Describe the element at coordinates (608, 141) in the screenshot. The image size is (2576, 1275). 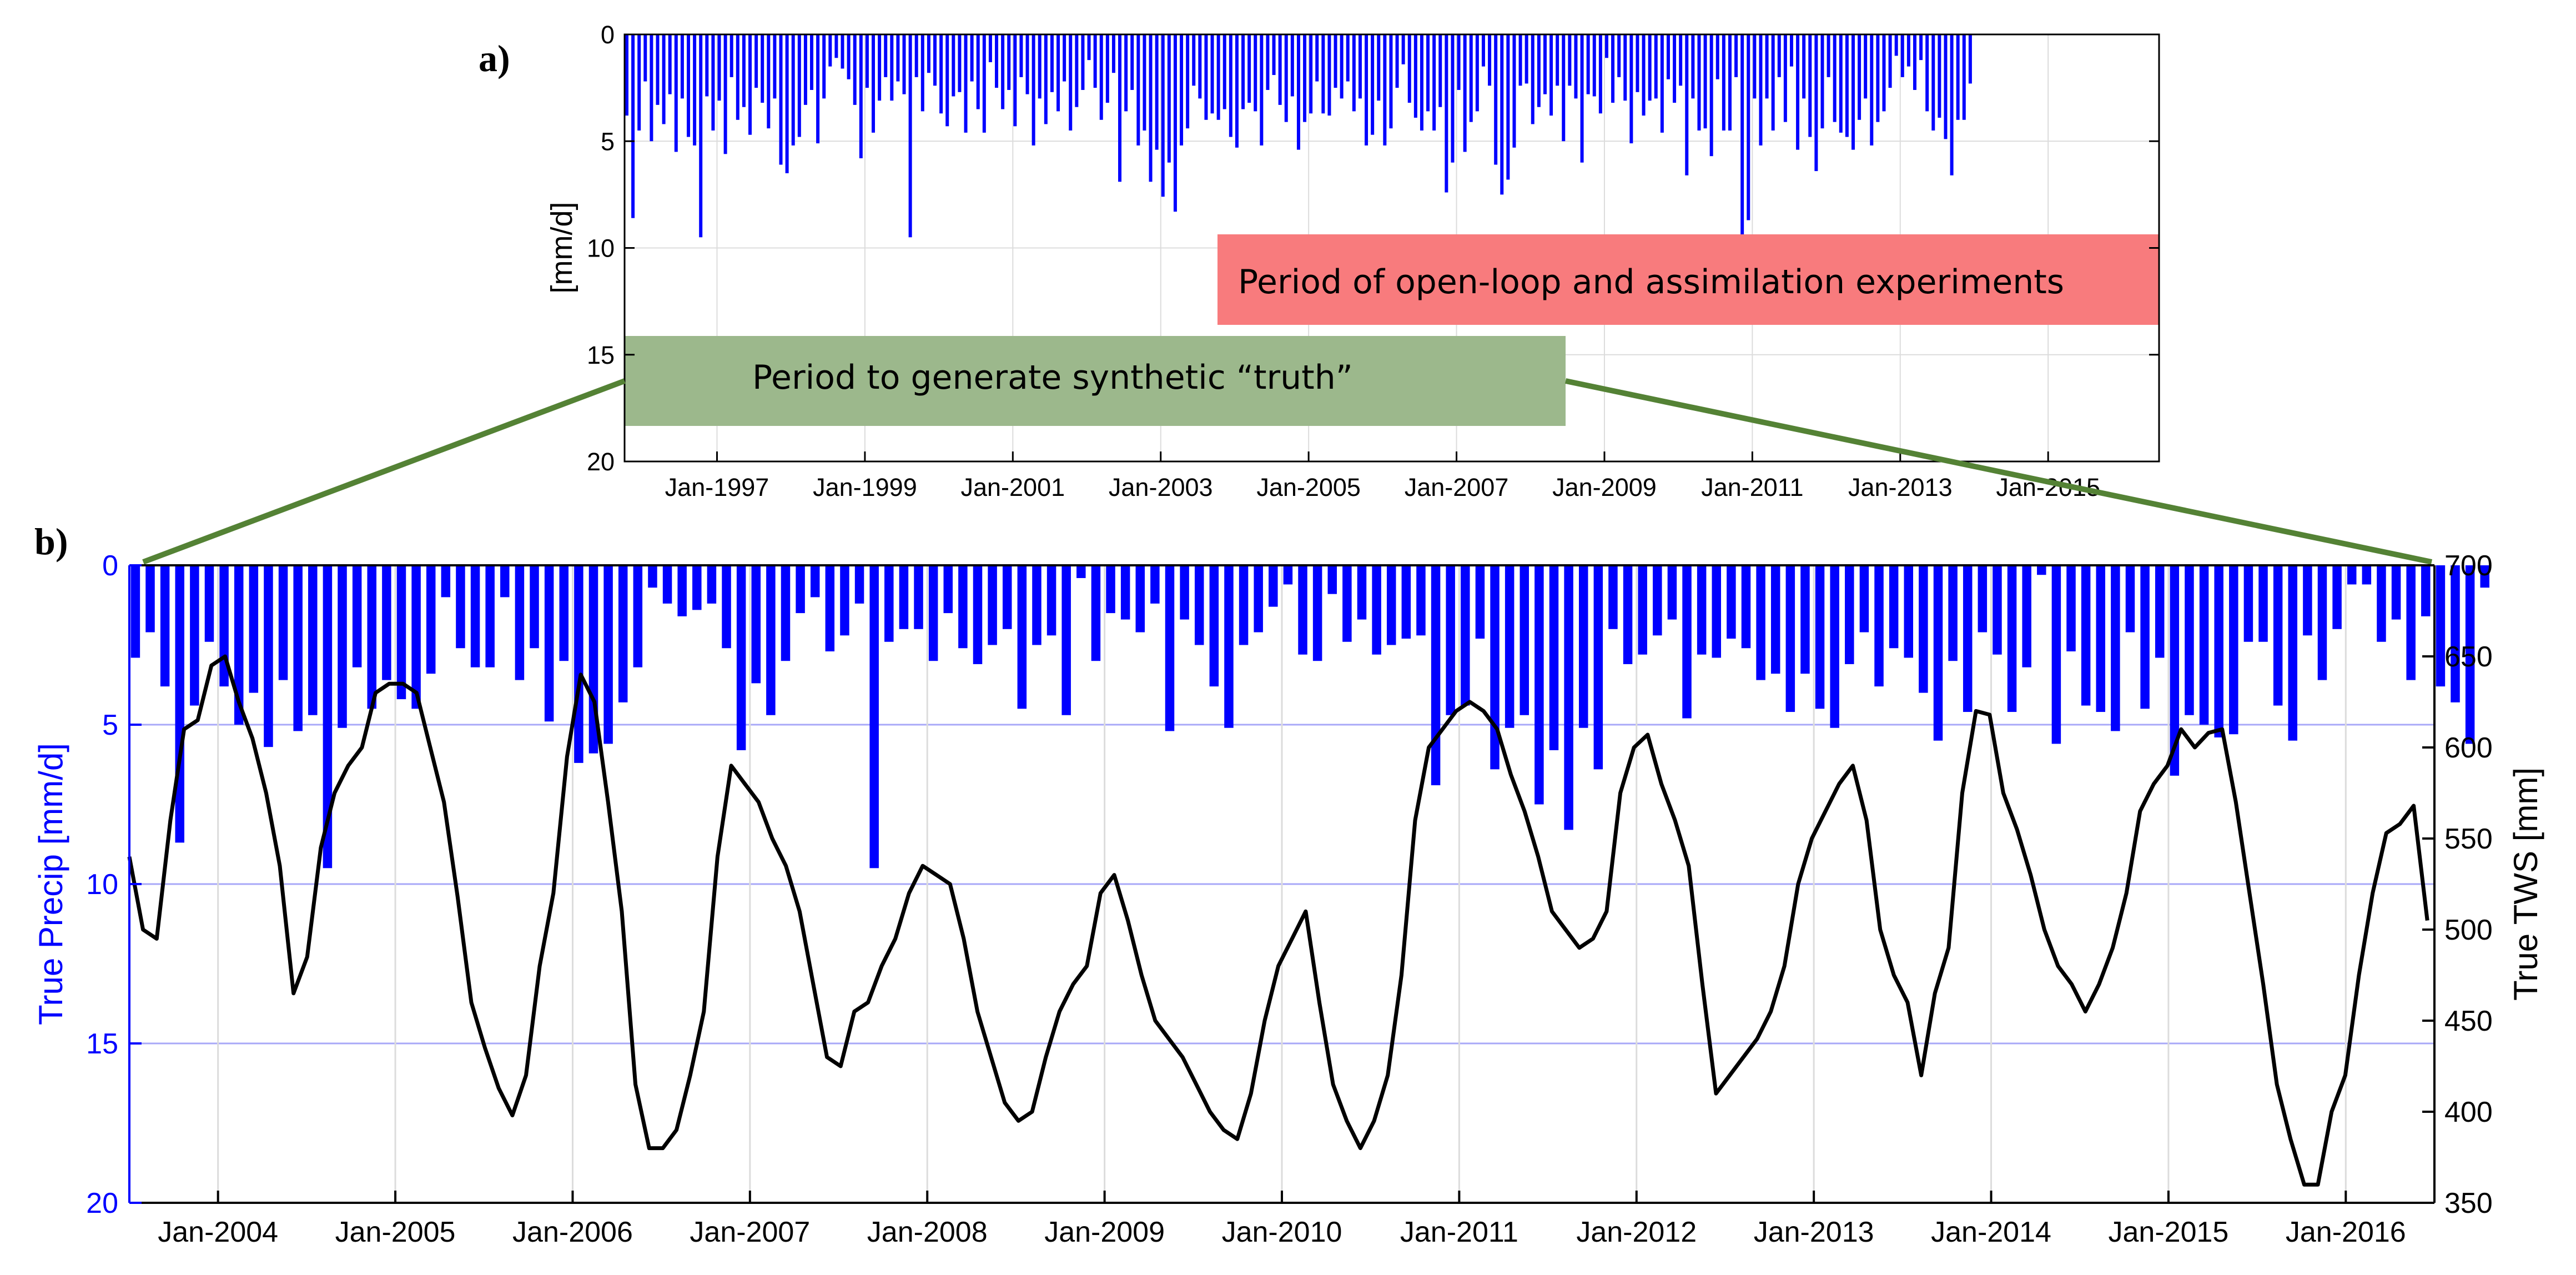
I see `panel-a-ytick-label: 5` at that location.